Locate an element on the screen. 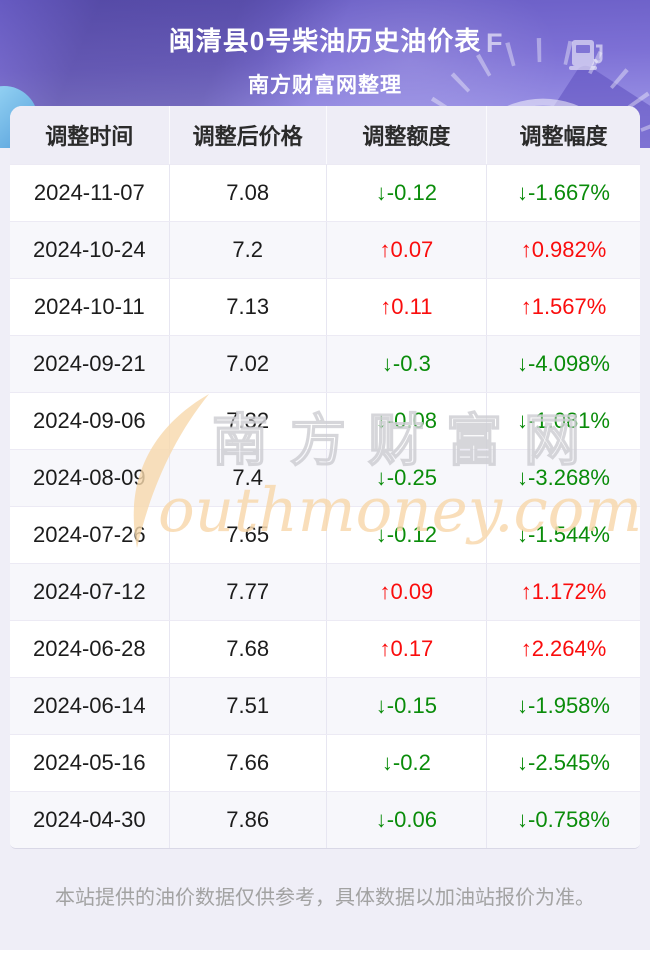 The height and width of the screenshot is (980, 650). percent-cell: ↓-1.081% is located at coordinates (563, 421).